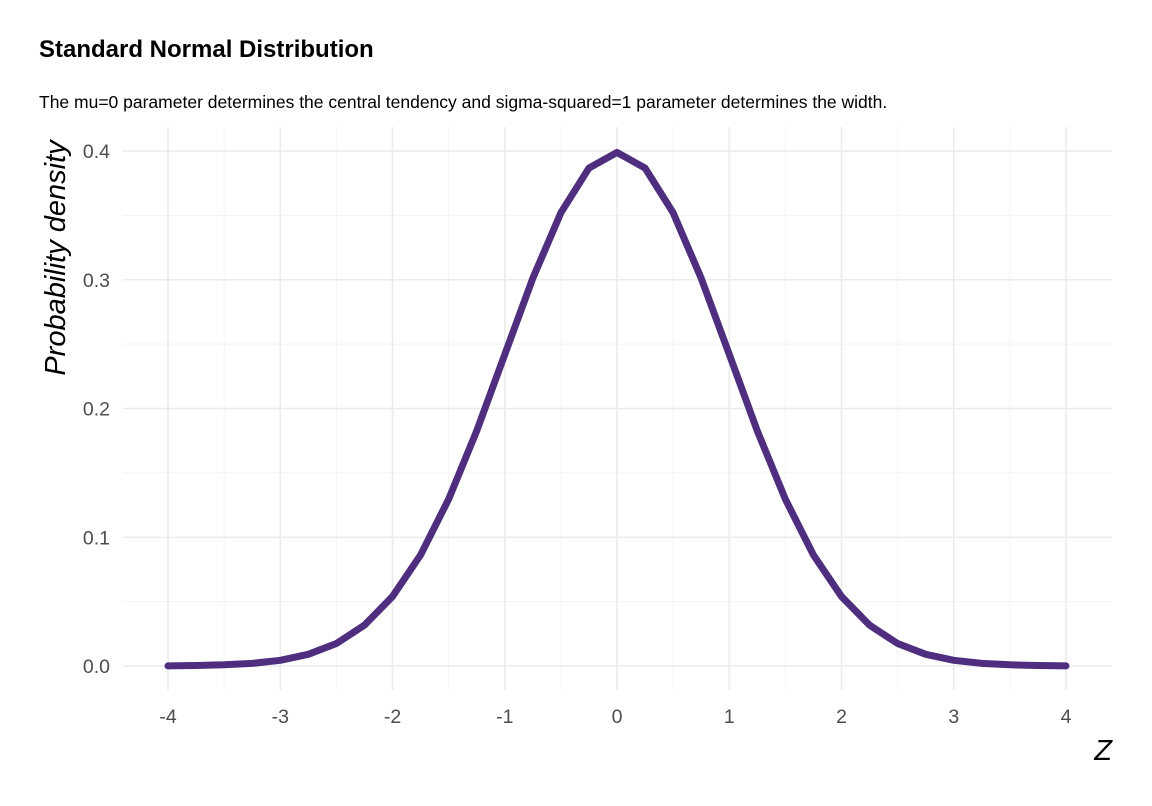 The height and width of the screenshot is (806, 1152). What do you see at coordinates (96, 152) in the screenshot?
I see `y-tick-label: 0.4` at bounding box center [96, 152].